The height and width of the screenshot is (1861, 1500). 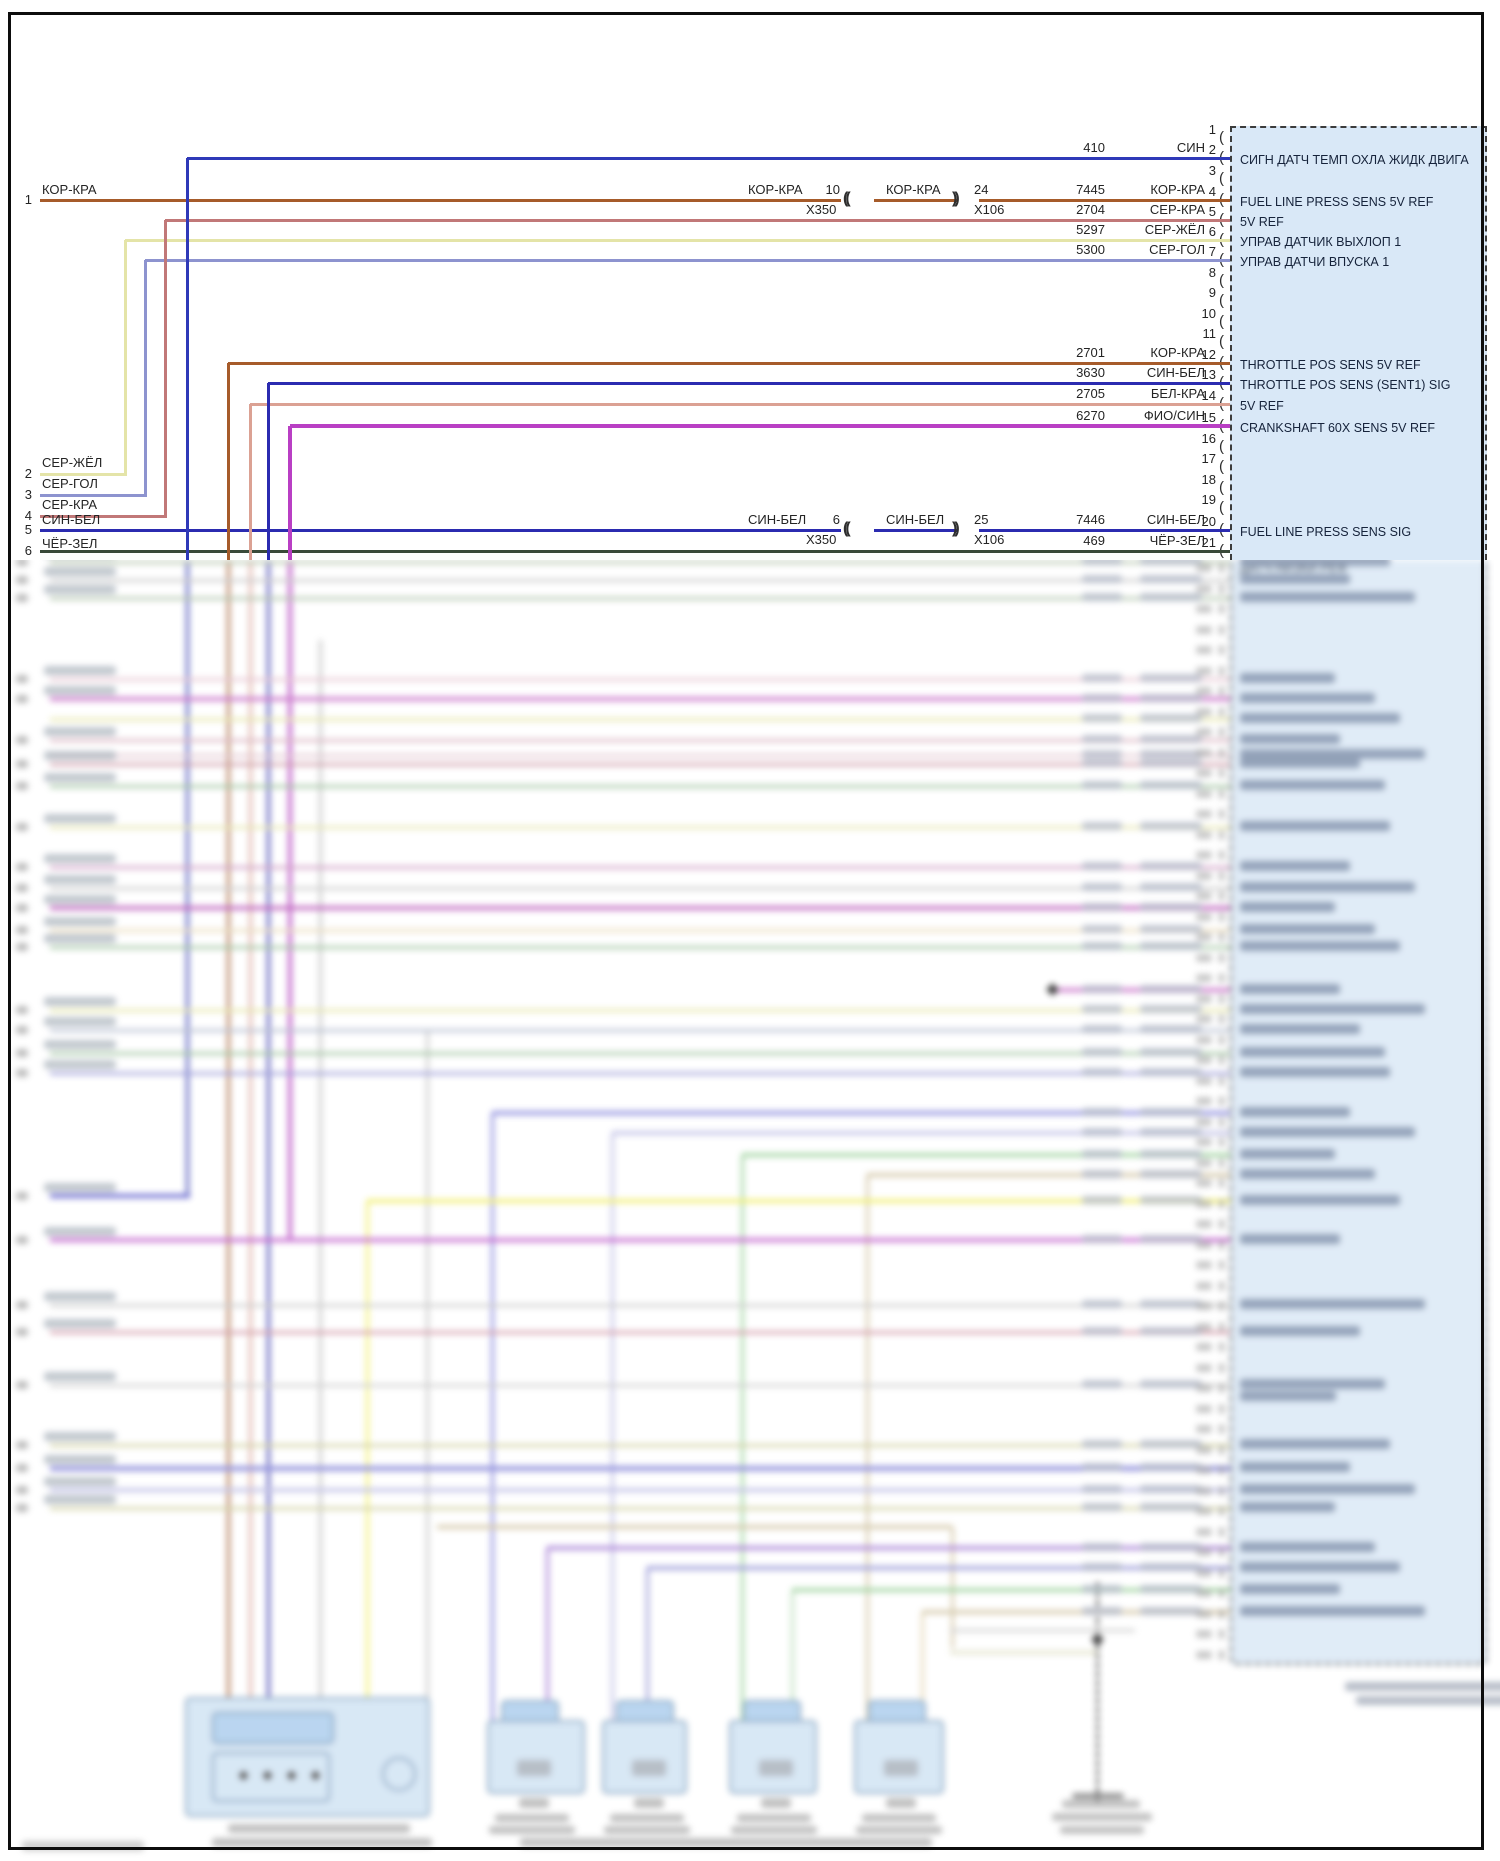 I want to click on wire-number: 2704, so click(x=1090, y=209).